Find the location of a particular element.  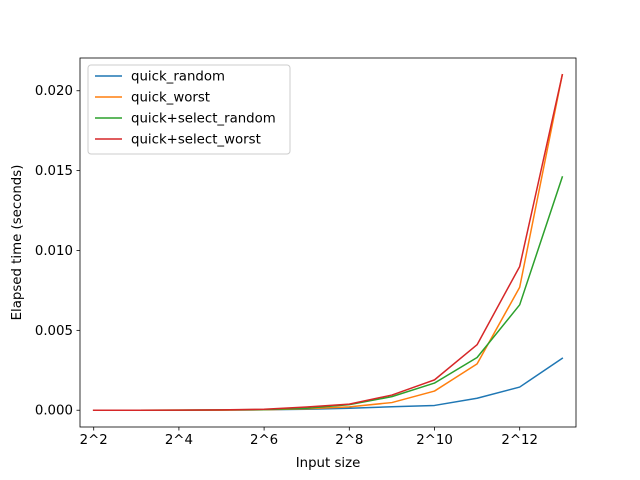

x-tick-label: 2^4 is located at coordinates (179, 440).